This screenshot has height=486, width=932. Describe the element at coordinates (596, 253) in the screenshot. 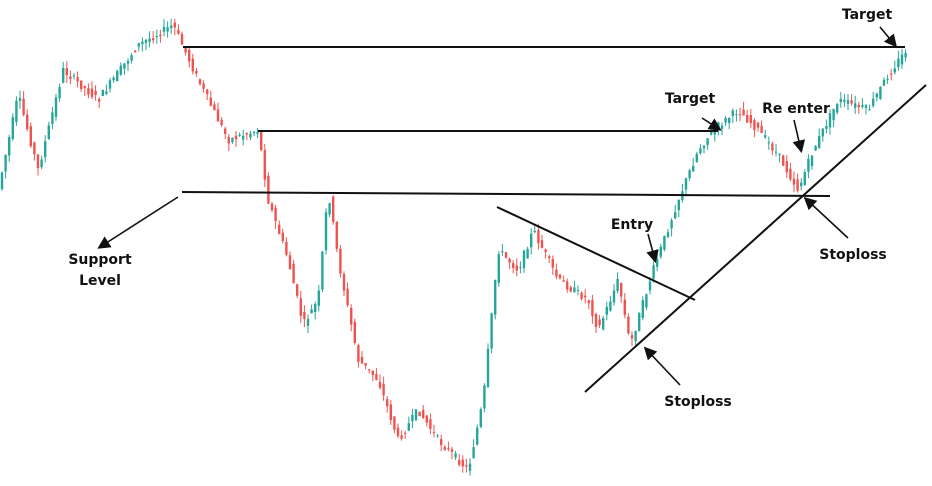

I see `trend-line` at that location.